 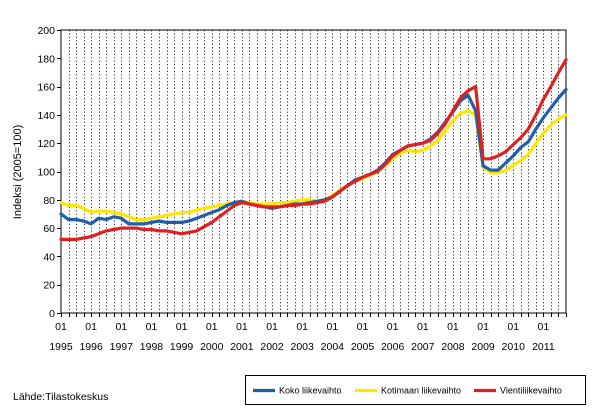 What do you see at coordinates (543, 347) in the screenshot?
I see `x-tick-label-year: 2011` at bounding box center [543, 347].